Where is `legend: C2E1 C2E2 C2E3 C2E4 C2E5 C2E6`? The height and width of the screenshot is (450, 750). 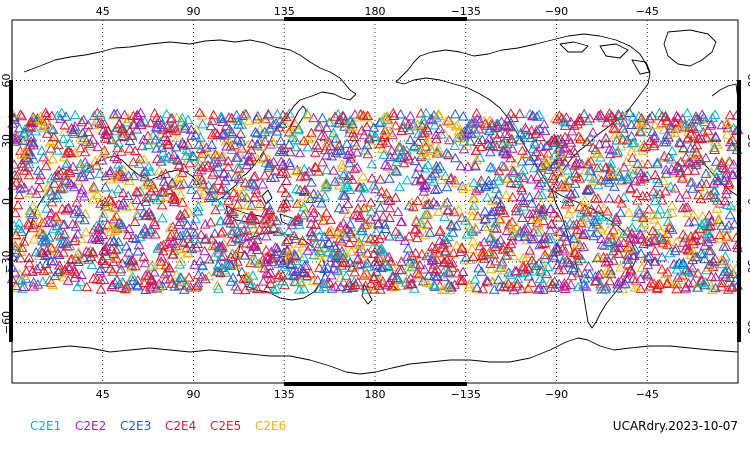
legend: C2E1 C2E2 C2E3 C2E4 C2E5 C2E6 is located at coordinates (158, 426).